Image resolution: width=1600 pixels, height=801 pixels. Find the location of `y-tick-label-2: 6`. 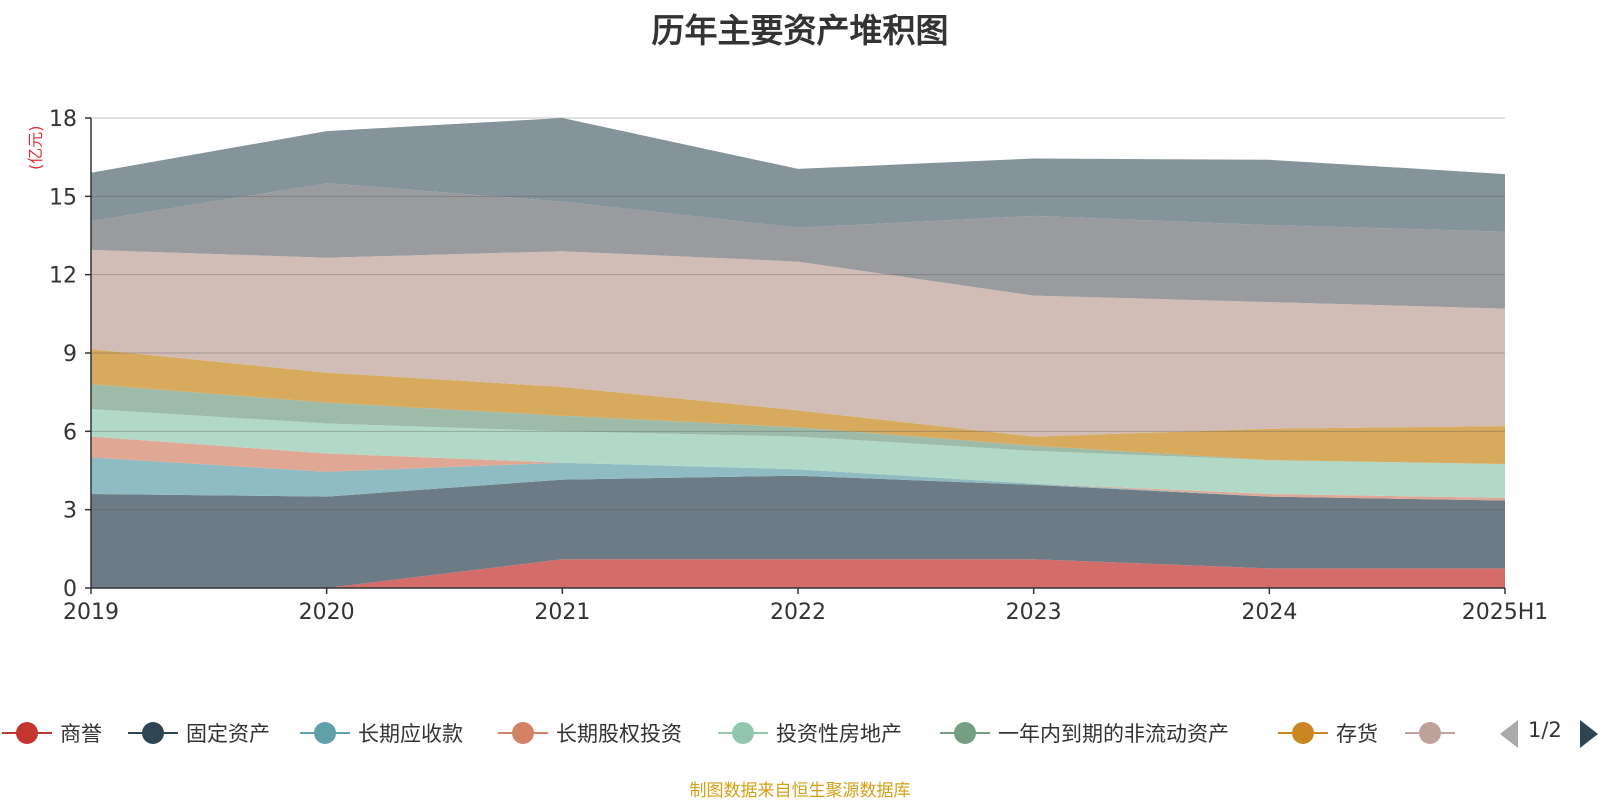

y-tick-label-2: 6 is located at coordinates (70, 432).